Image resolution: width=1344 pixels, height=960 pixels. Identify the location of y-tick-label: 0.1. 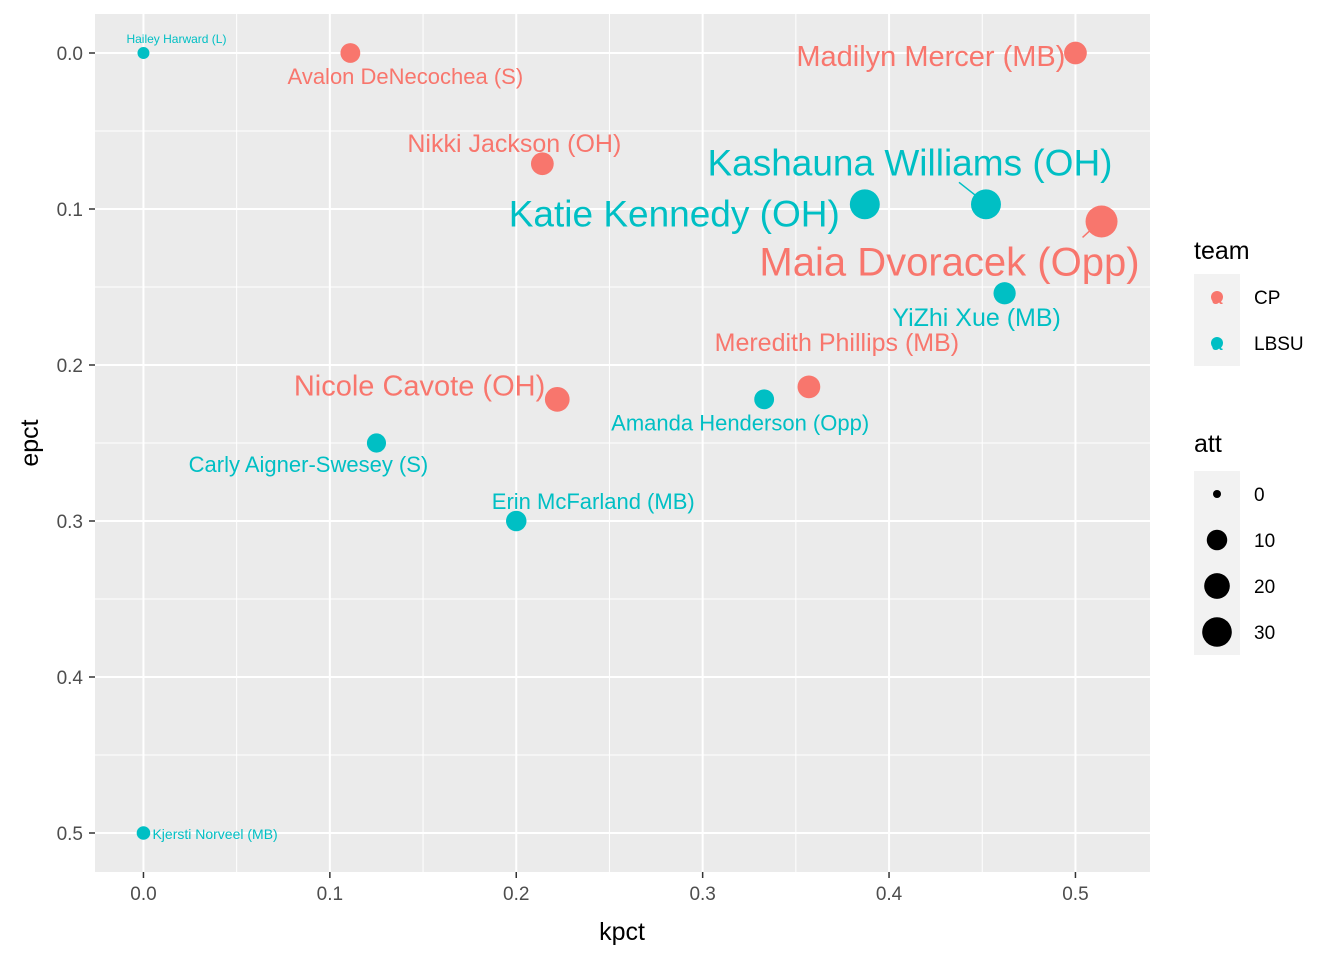
(70, 210).